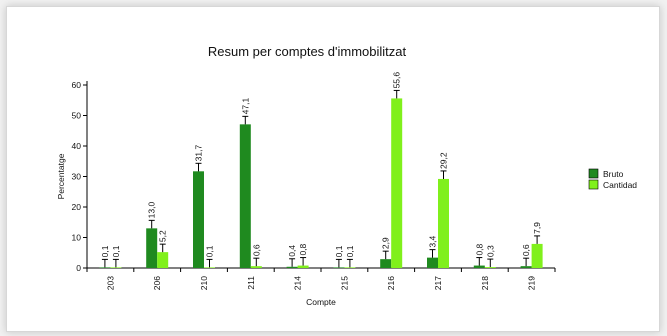 Image resolution: width=667 pixels, height=336 pixels. I want to click on y-tick-label: 30, so click(77, 177).